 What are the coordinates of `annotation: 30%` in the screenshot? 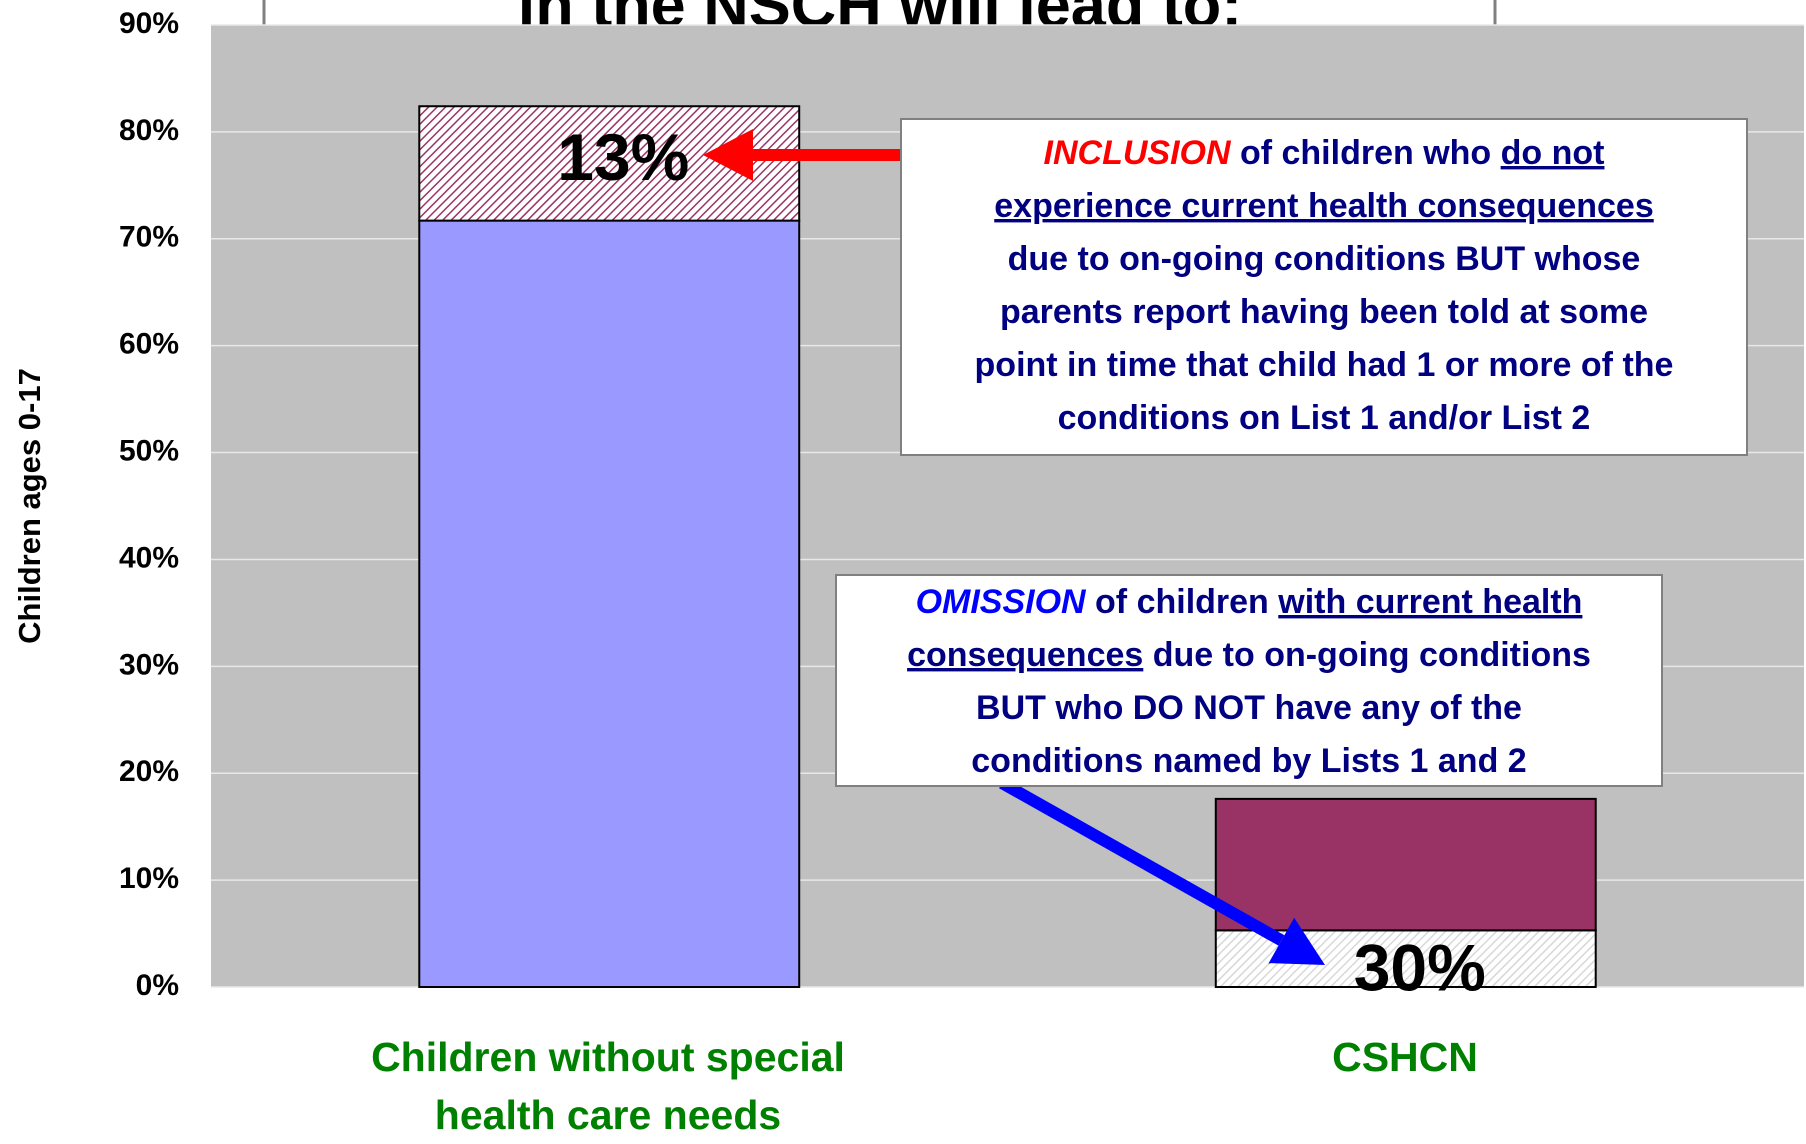 It's located at (1420, 967).